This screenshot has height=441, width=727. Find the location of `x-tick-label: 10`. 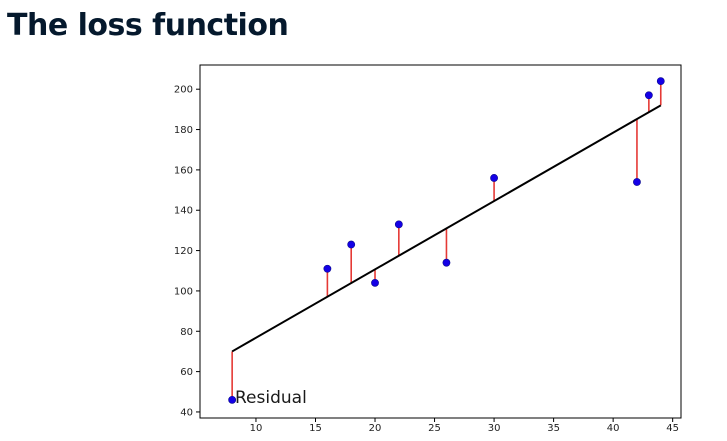

x-tick-label: 10 is located at coordinates (256, 428).